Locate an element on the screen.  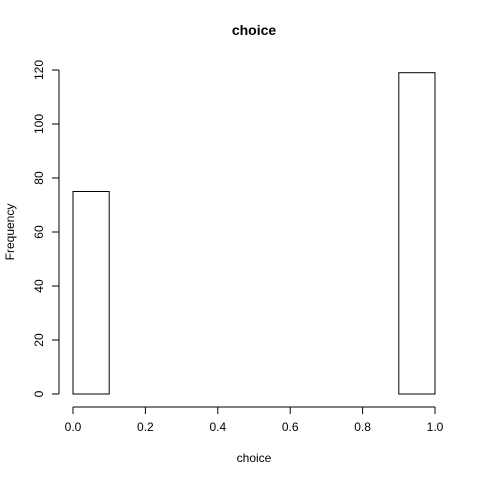
x-axis: 0.0 0.2 0.4 0.6 0.8 1.0 is located at coordinates (254, 420).